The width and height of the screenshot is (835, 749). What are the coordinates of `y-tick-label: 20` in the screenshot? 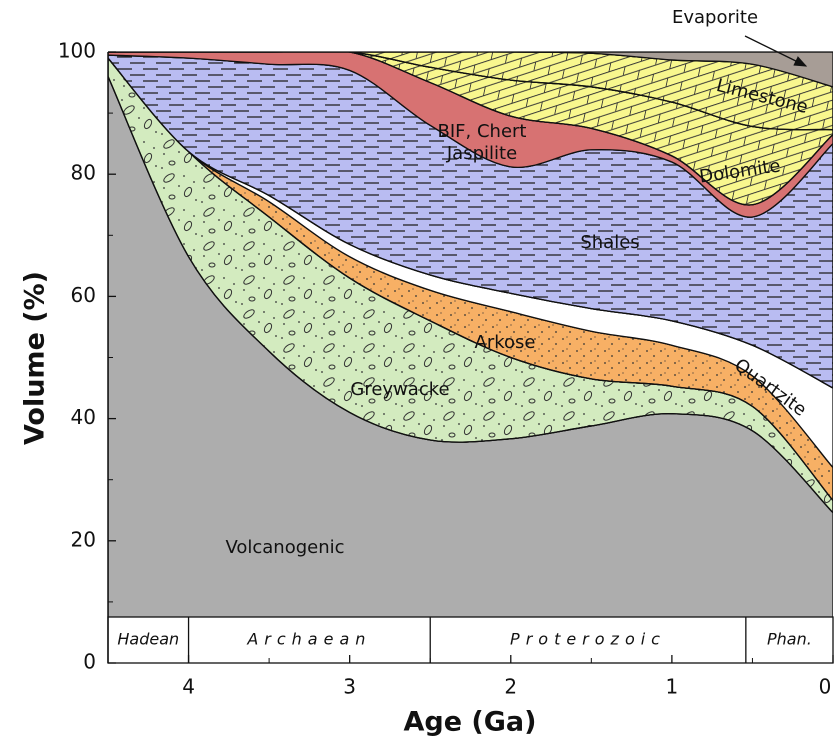 It's located at (83, 539).